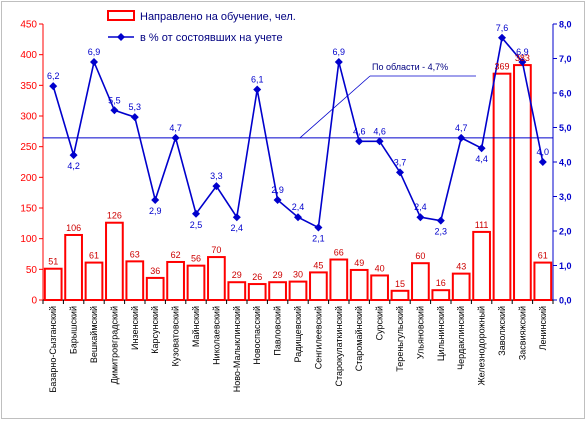 This screenshot has width=588, height=422. What do you see at coordinates (502, 28) in the screenshot?
I see `percent-value-label: 7,6` at bounding box center [502, 28].